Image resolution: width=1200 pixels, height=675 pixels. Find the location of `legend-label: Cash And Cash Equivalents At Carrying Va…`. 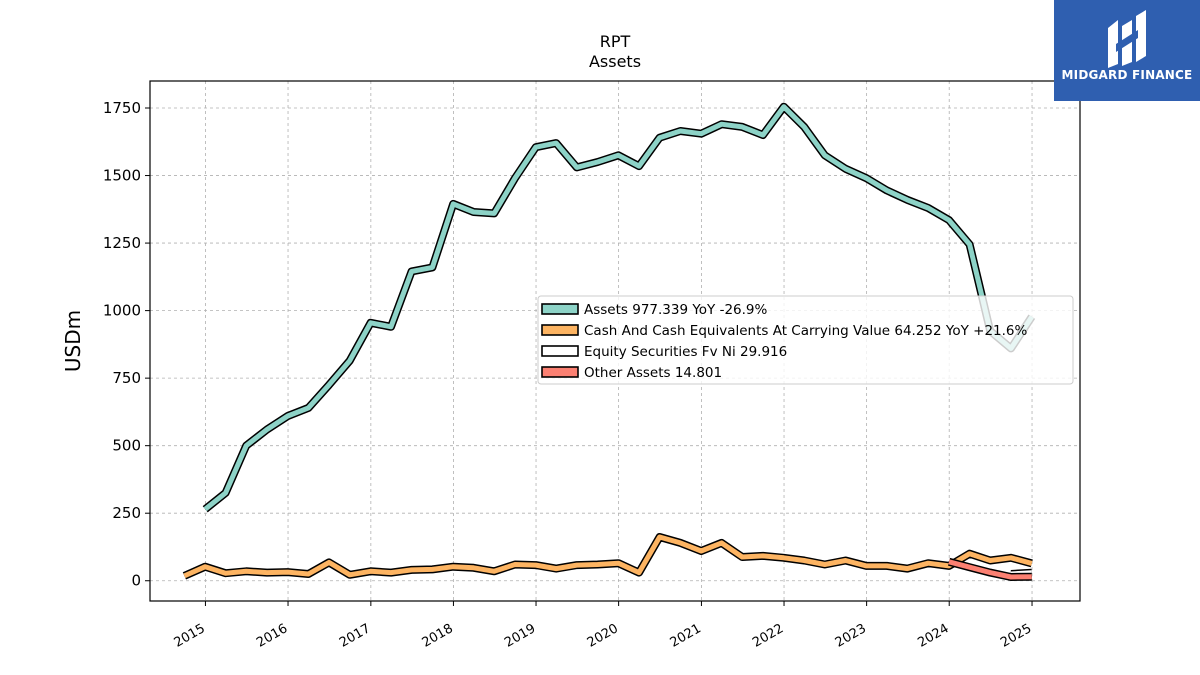

legend-label: Cash And Cash Equivalents At Carrying Va… is located at coordinates (806, 331).